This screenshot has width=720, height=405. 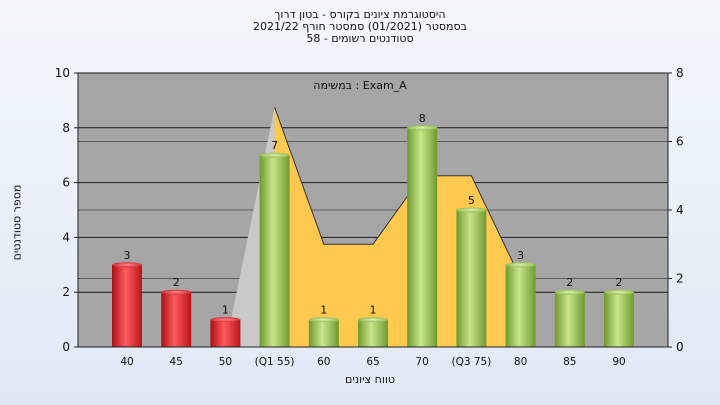 What do you see at coordinates (680, 210) in the screenshot?
I see `y2-tick-label: 4` at bounding box center [680, 210].